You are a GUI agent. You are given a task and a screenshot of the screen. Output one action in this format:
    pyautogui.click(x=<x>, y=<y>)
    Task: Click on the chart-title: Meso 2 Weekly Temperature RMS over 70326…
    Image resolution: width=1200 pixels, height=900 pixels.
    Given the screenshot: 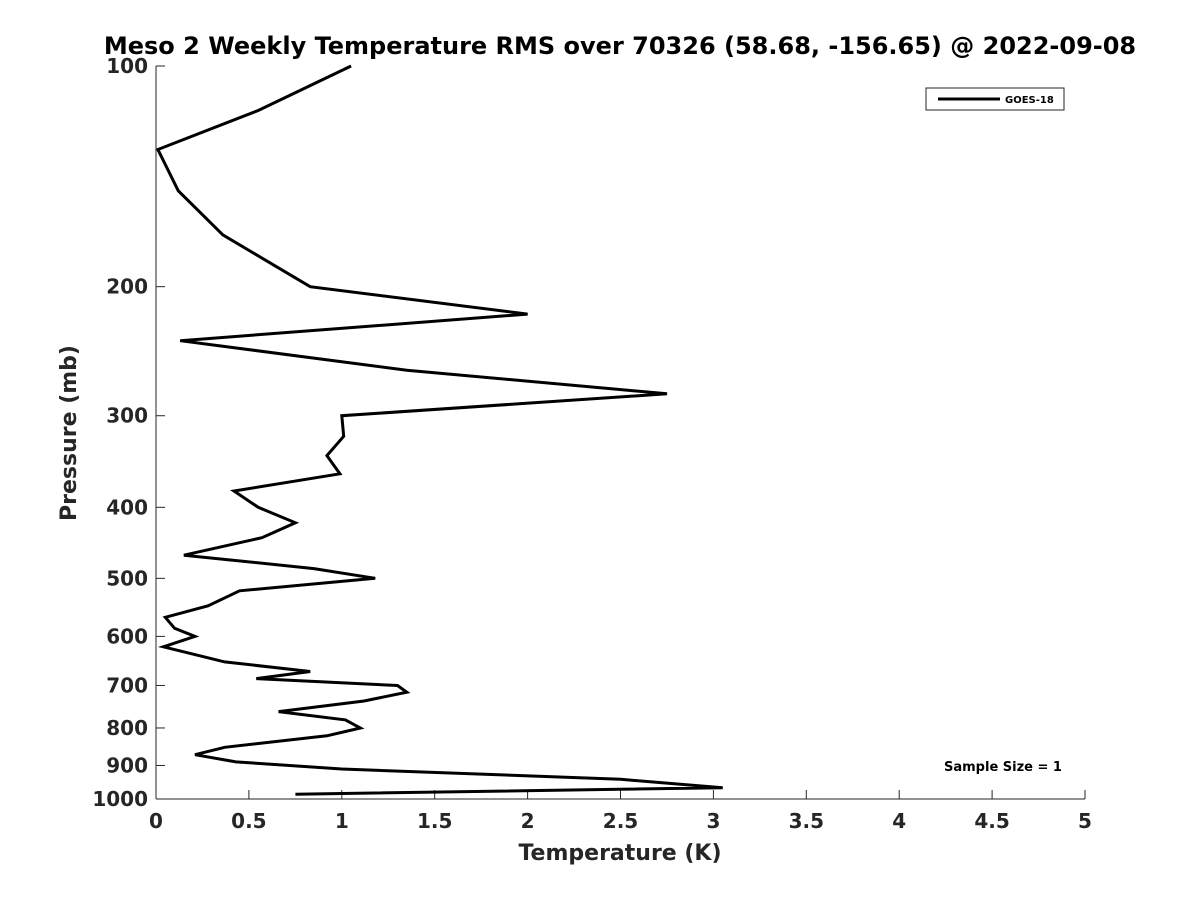 What is the action you would take?
    pyautogui.click(x=620, y=46)
    